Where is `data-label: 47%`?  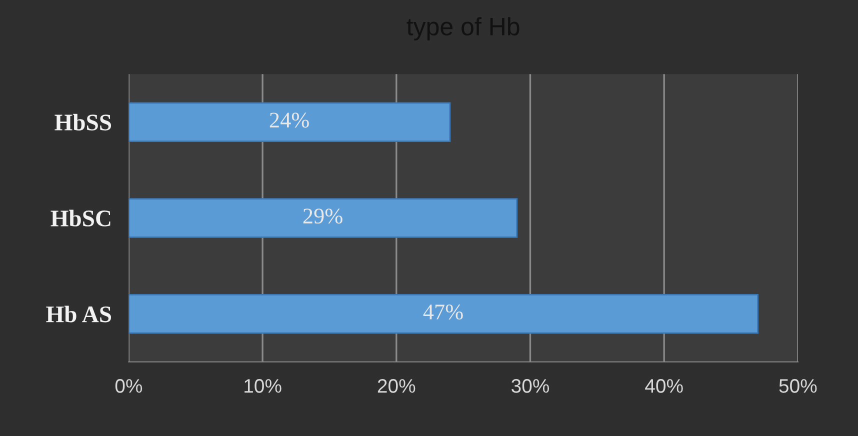
data-label: 47% is located at coordinates (443, 312).